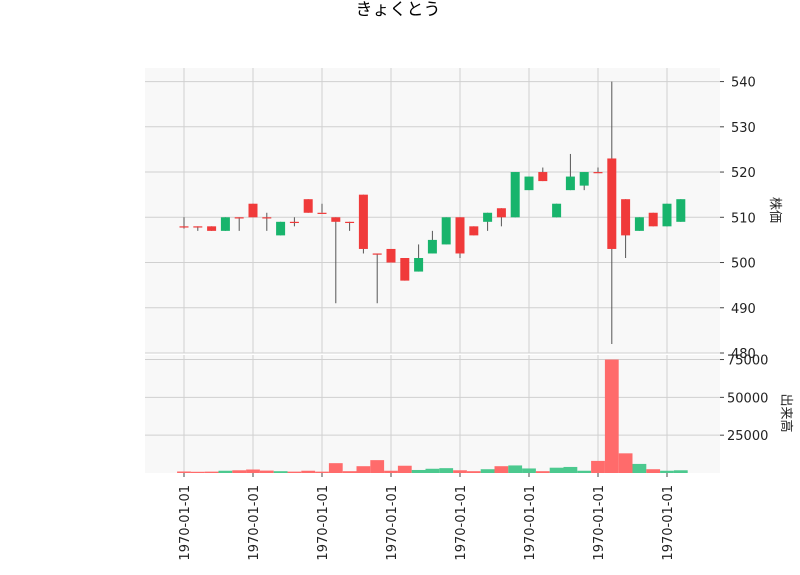 This screenshot has height=575, width=800. I want to click on volume-grid, so click(432, 397).